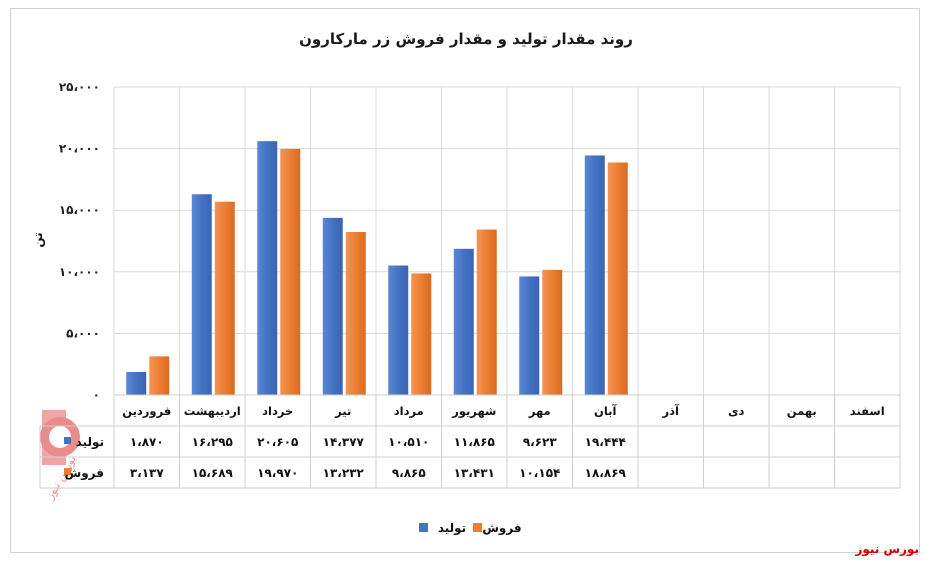  Describe the element at coordinates (83, 333) in the screenshot. I see `y-tick-label: ۵،۰۰۰` at that location.